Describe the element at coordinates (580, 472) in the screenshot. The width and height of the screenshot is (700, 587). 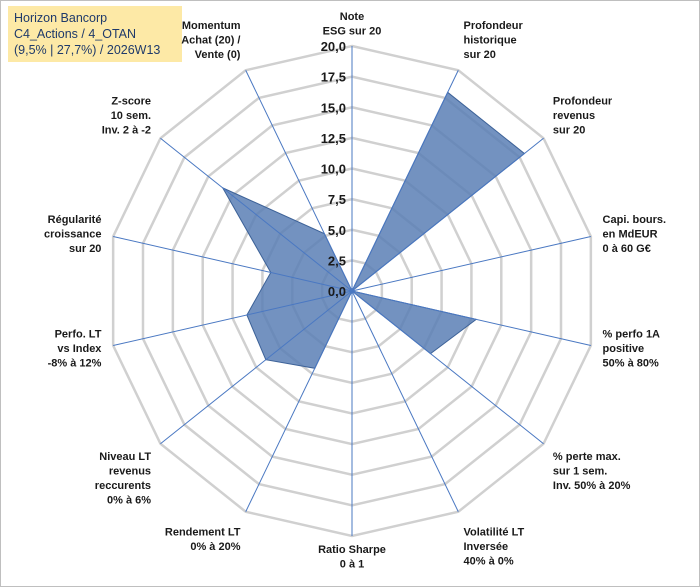
I see `axis-label-line: sur 1 sem.` at that location.